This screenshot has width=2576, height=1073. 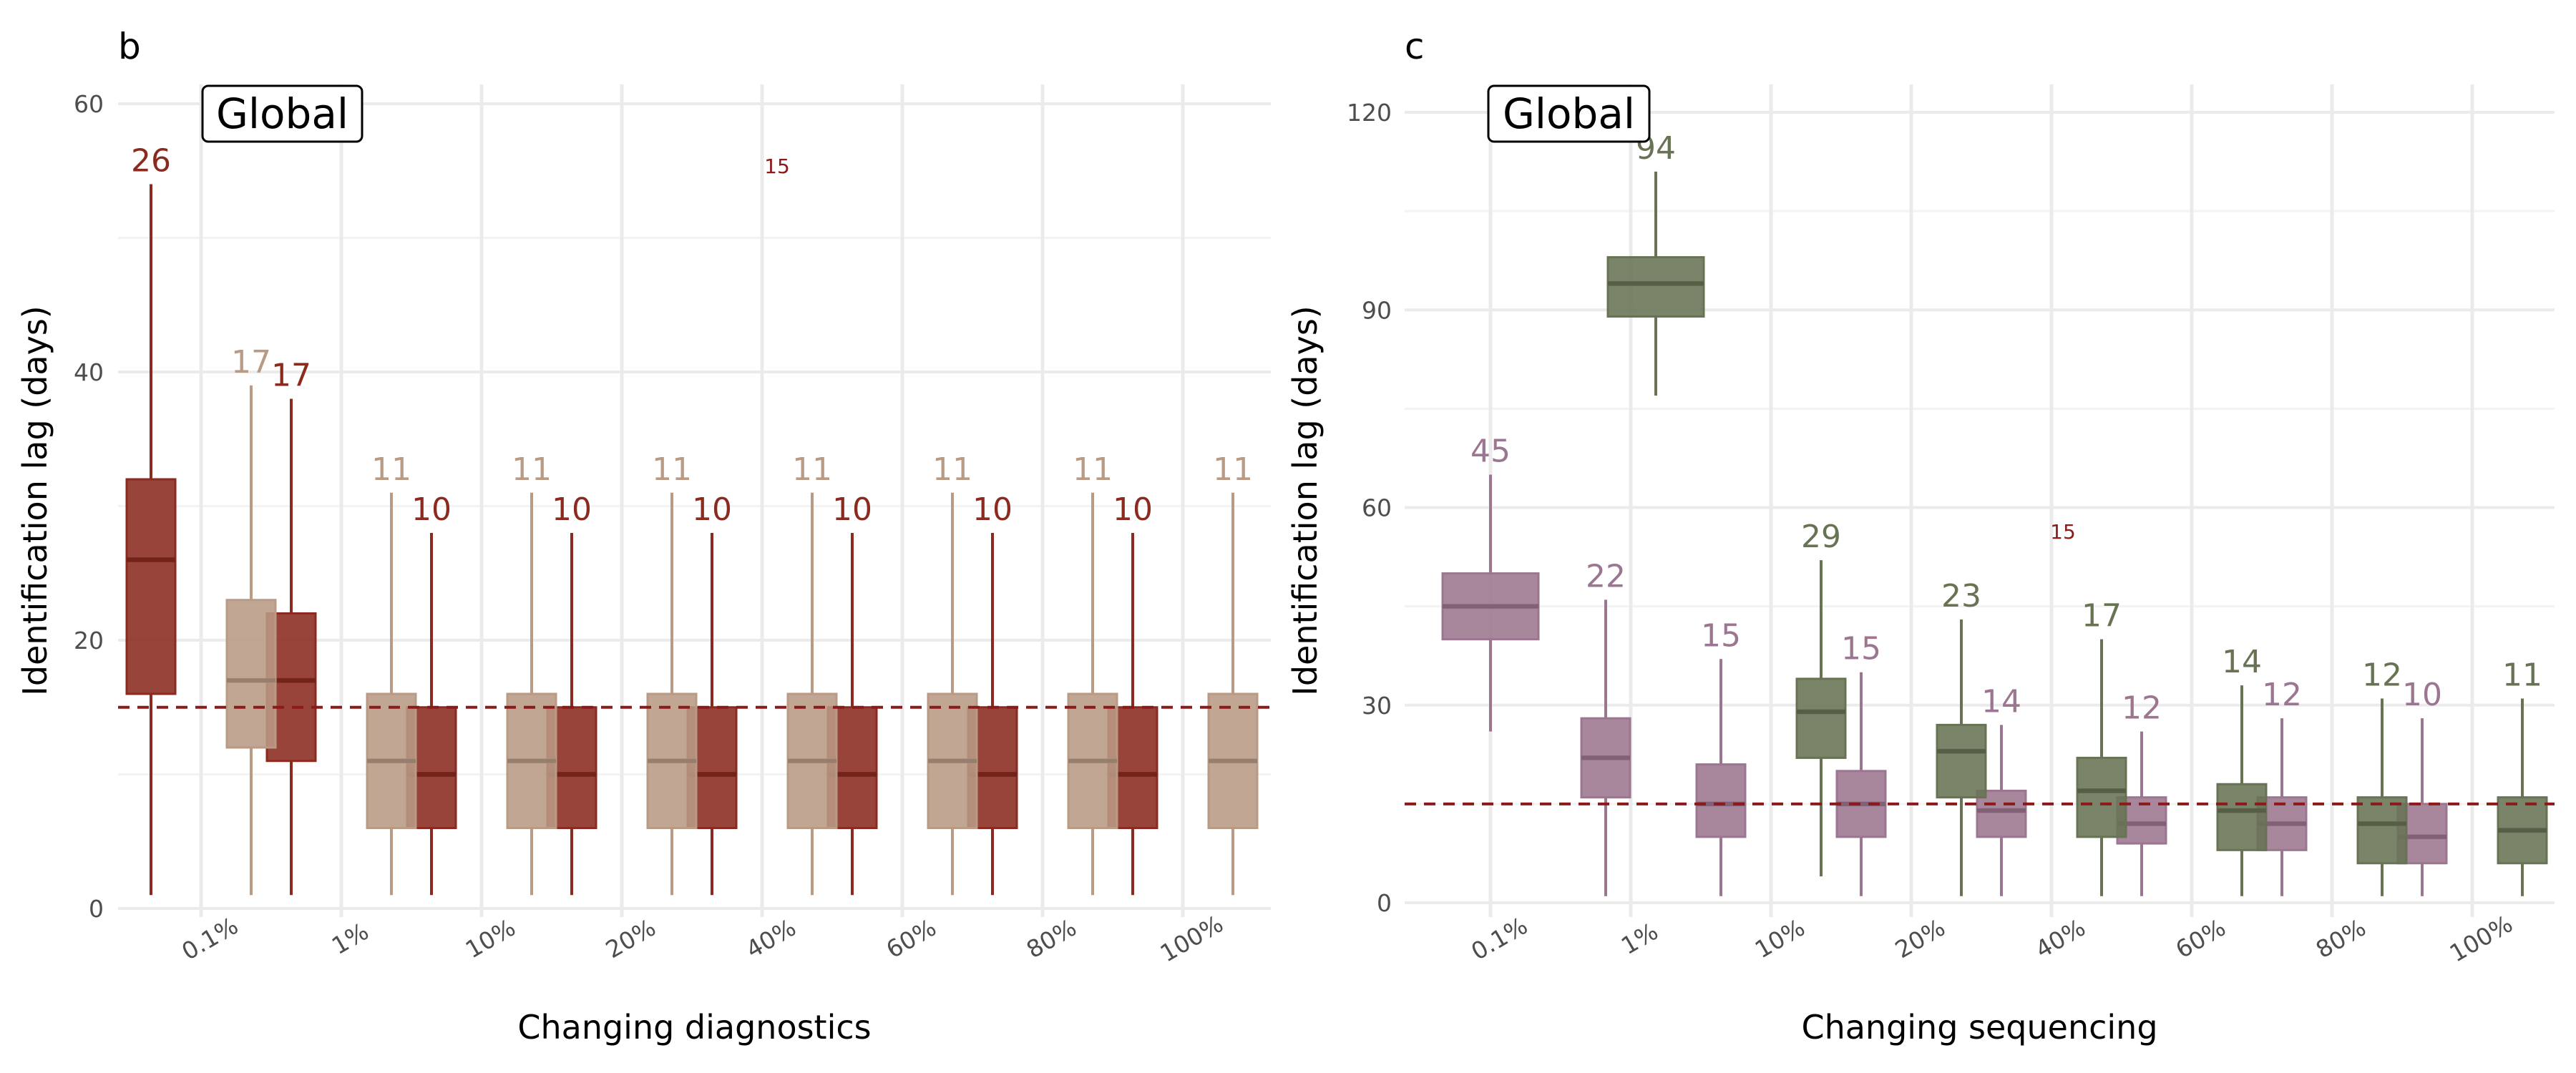 I want to click on box-c-a-20%: 15, so click(x=1861, y=763).